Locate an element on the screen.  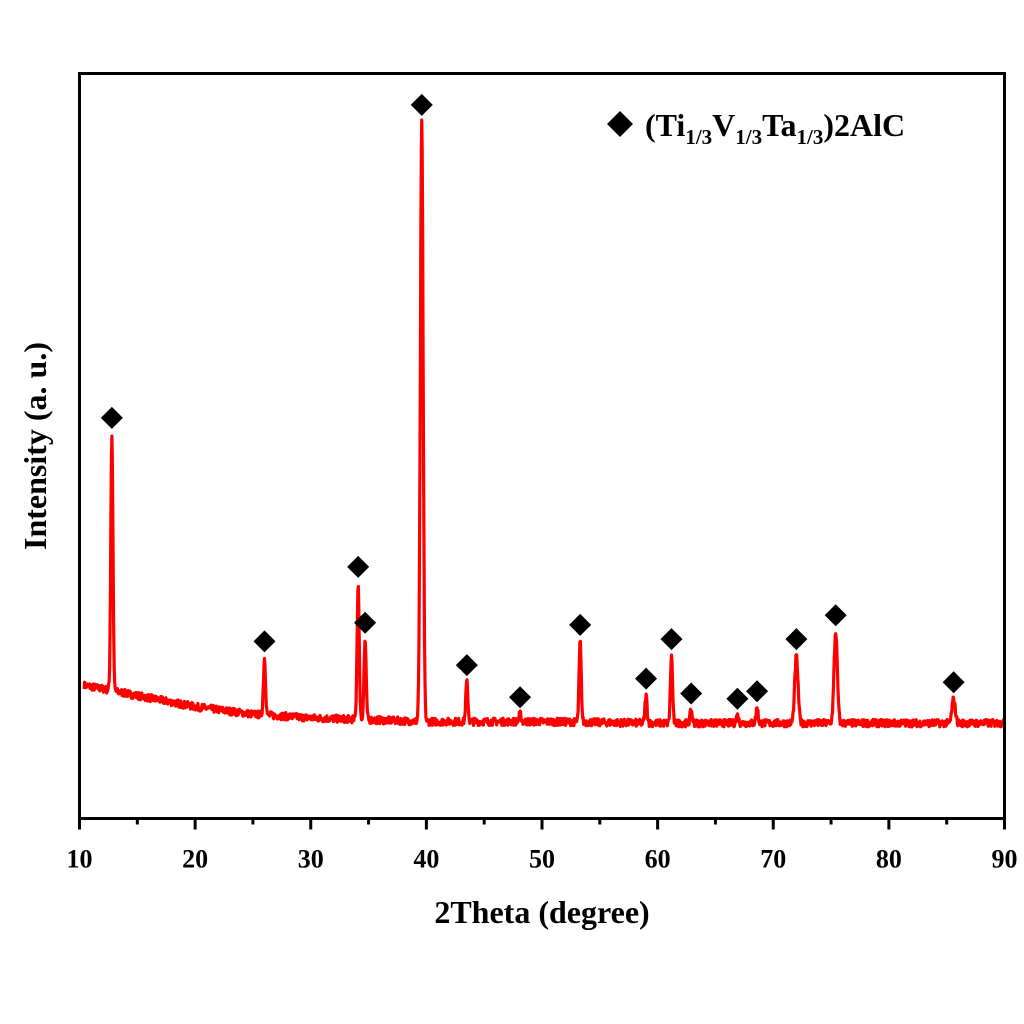
x-tick-label: 60 is located at coordinates (658, 859).